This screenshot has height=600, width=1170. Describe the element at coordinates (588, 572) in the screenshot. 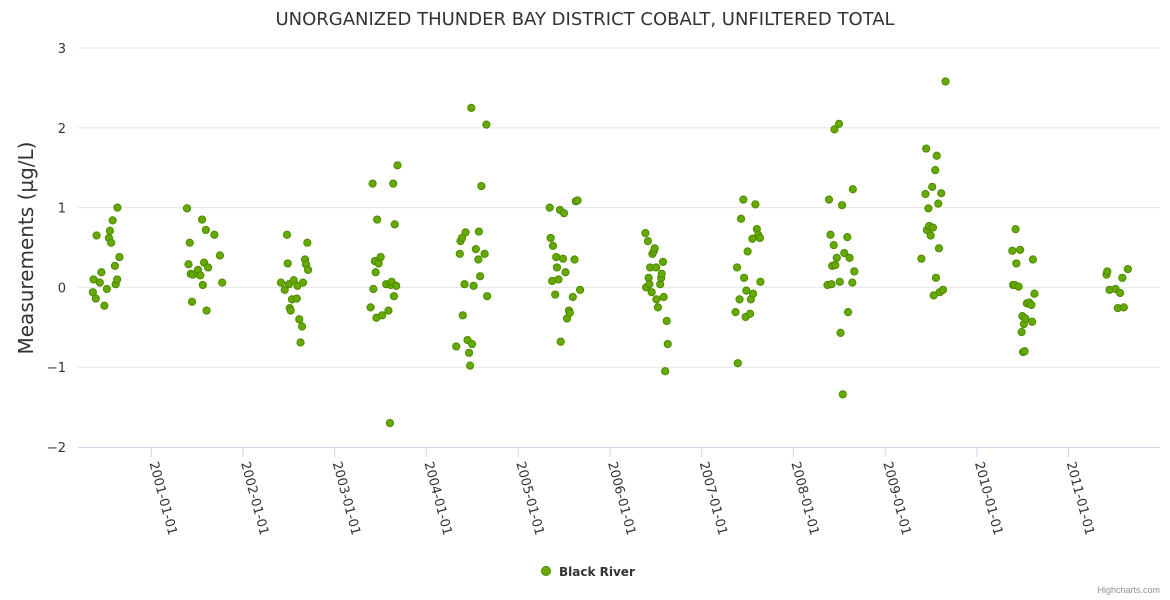

I see `legend: Black River` at that location.